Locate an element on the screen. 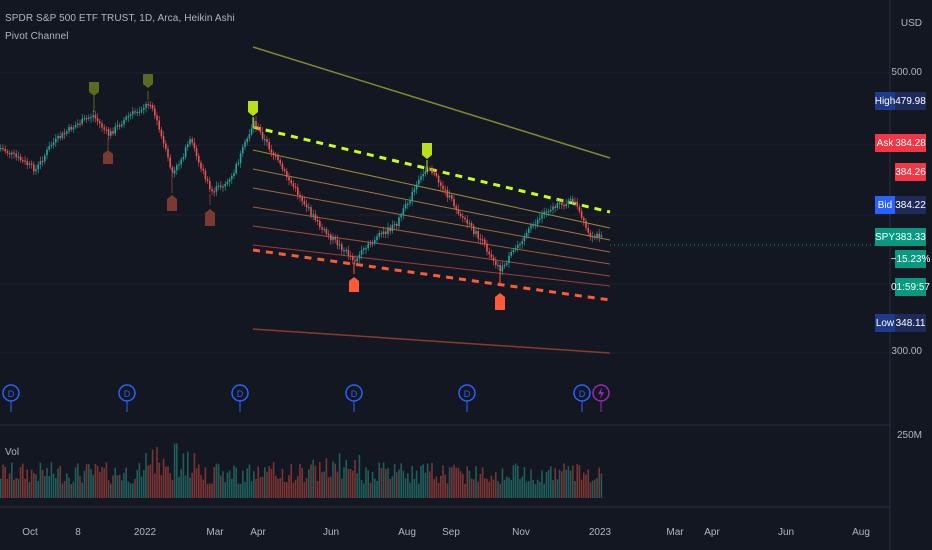 This screenshot has width=932, height=550. indicator-legend: Pivot Channel is located at coordinates (37, 36).